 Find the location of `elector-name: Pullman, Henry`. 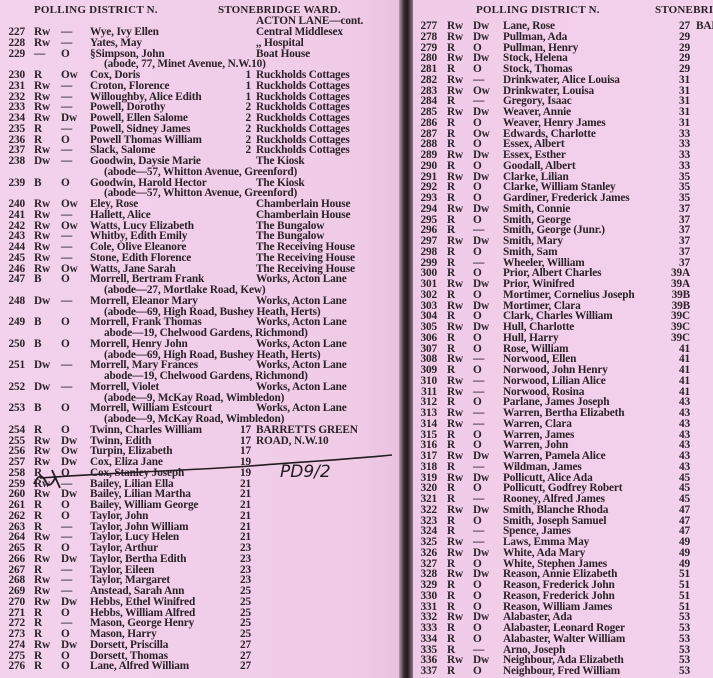

elector-name: Pullman, Henry is located at coordinates (541, 47).